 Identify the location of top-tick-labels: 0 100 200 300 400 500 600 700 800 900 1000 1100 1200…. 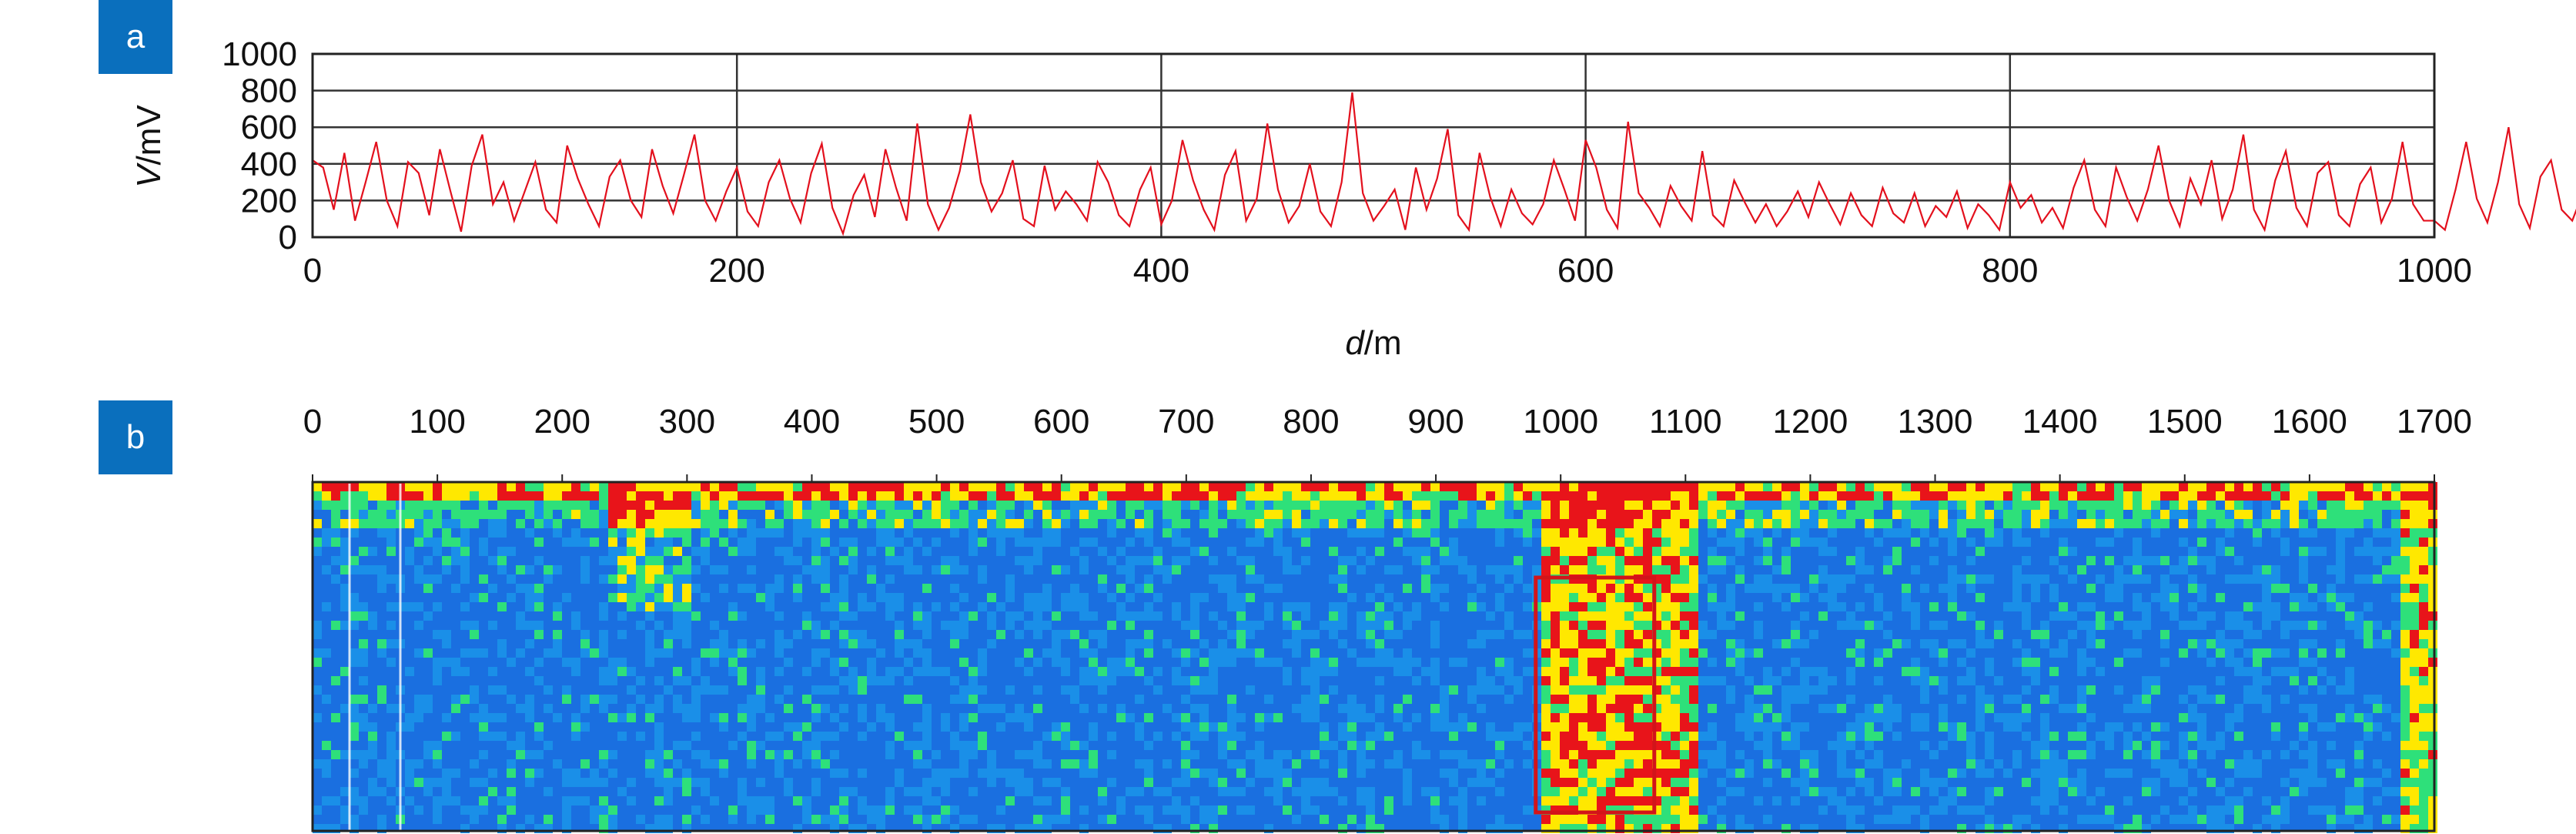
(1387, 442).